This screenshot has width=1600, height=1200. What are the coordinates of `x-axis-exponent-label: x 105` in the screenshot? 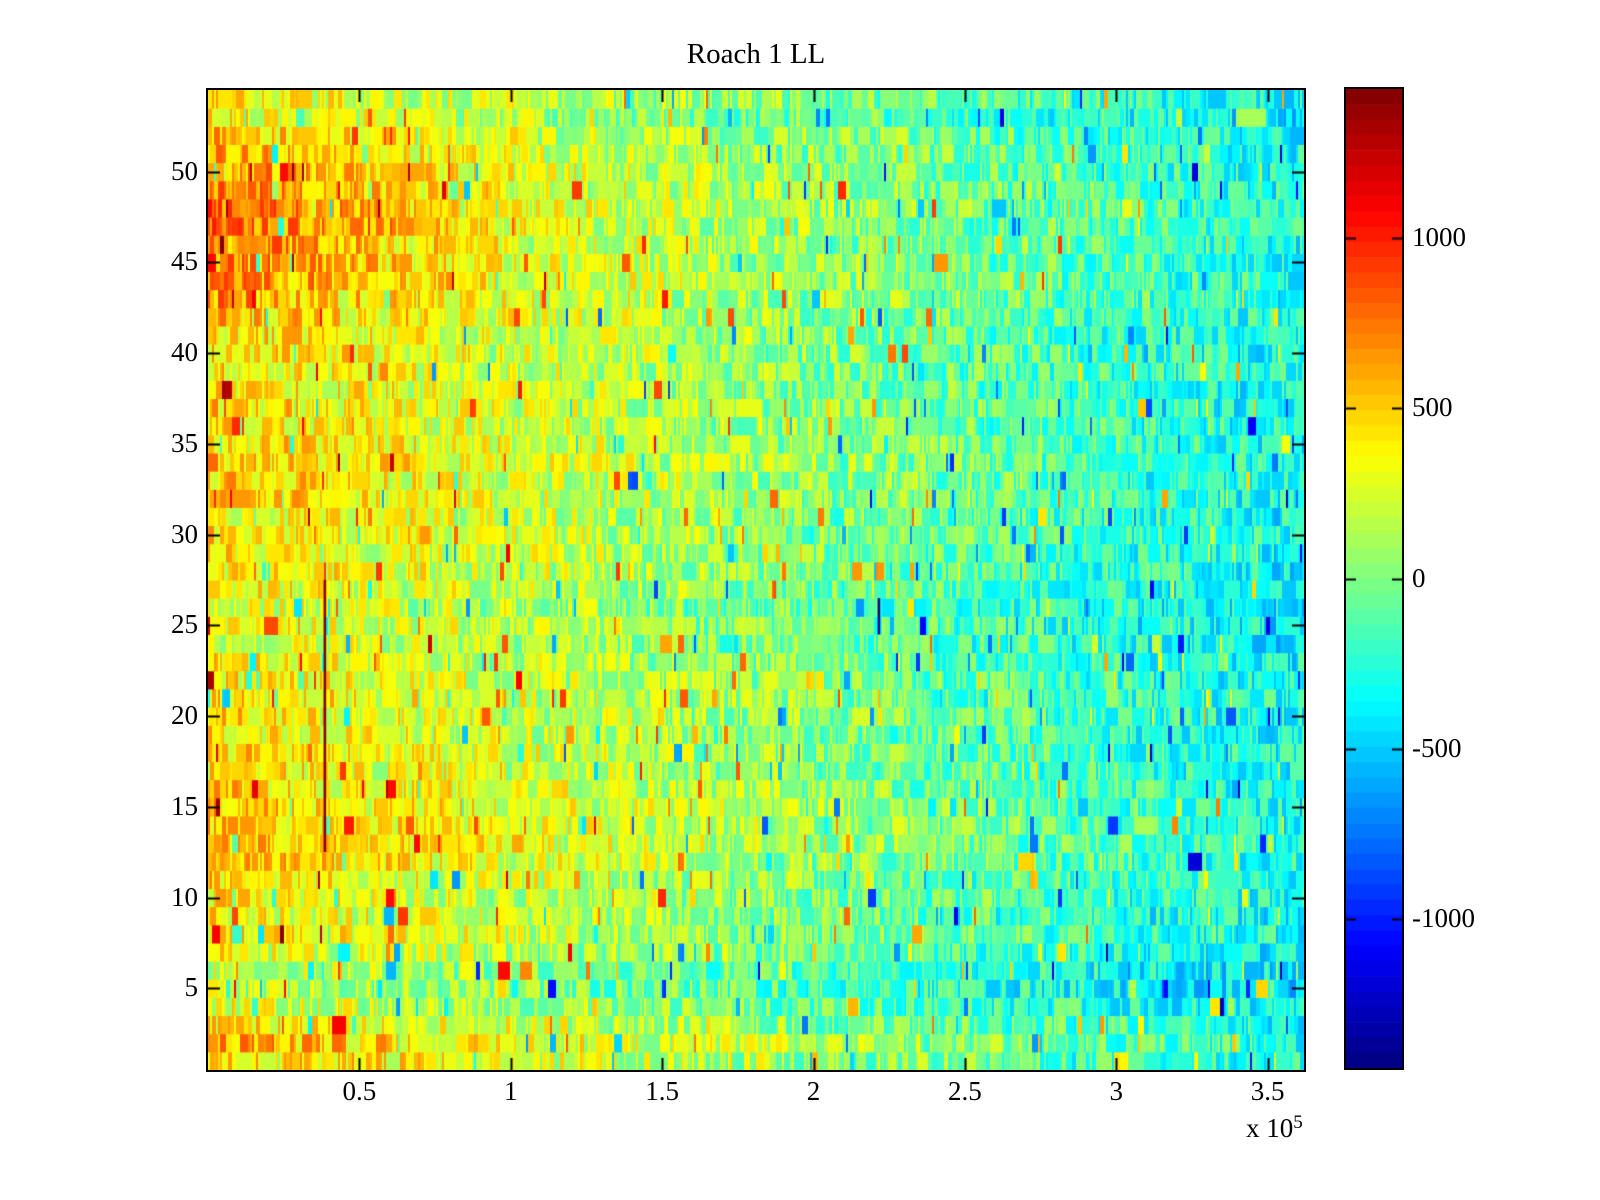 It's located at (1274, 1128).